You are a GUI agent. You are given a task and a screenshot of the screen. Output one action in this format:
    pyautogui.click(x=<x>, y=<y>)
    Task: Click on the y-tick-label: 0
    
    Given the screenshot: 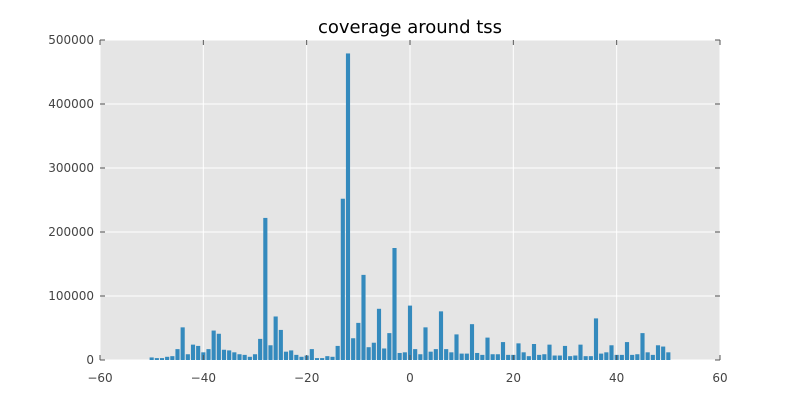 What is the action you would take?
    pyautogui.click(x=90, y=360)
    